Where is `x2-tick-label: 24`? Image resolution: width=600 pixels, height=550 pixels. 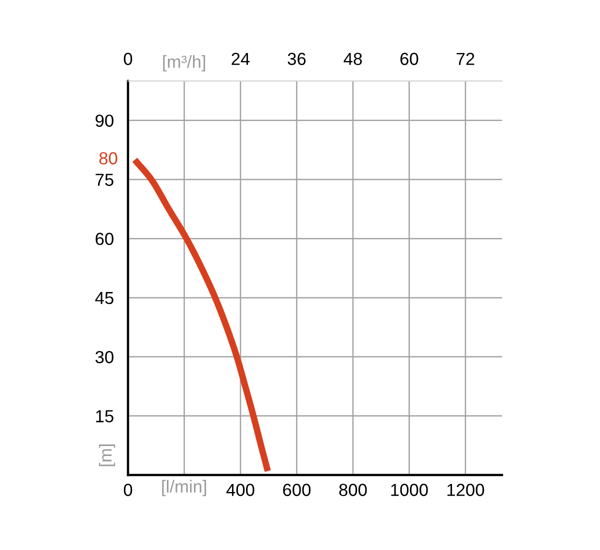
x2-tick-label: 24 is located at coordinates (241, 58).